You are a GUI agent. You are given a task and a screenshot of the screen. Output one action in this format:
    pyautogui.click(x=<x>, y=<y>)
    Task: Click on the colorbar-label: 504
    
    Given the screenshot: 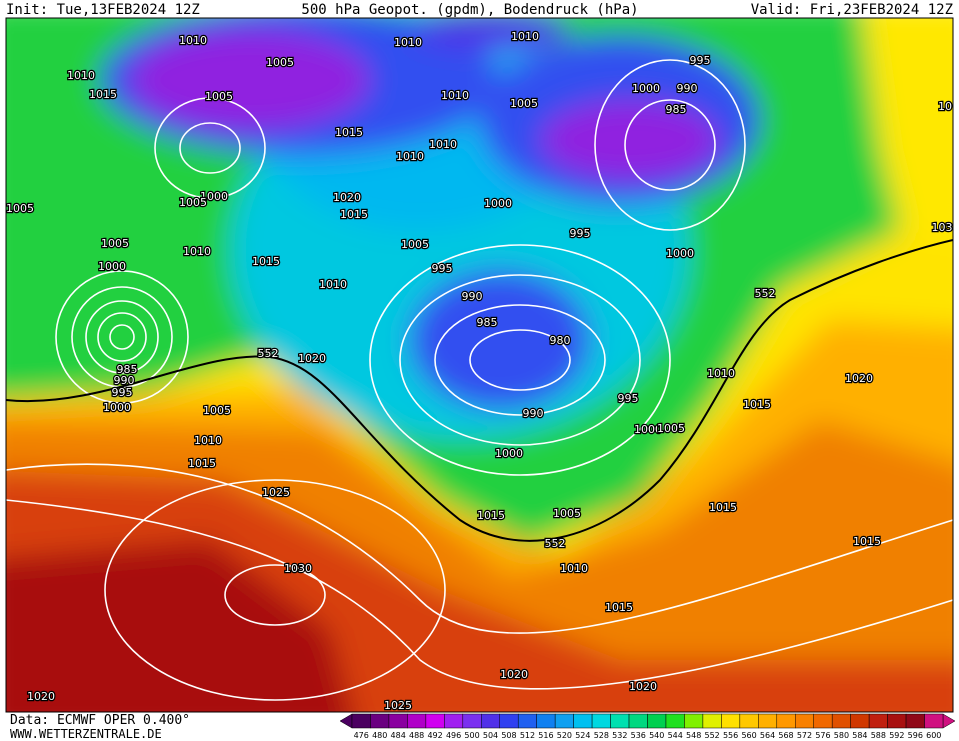 What is the action you would take?
    pyautogui.click(x=490, y=735)
    